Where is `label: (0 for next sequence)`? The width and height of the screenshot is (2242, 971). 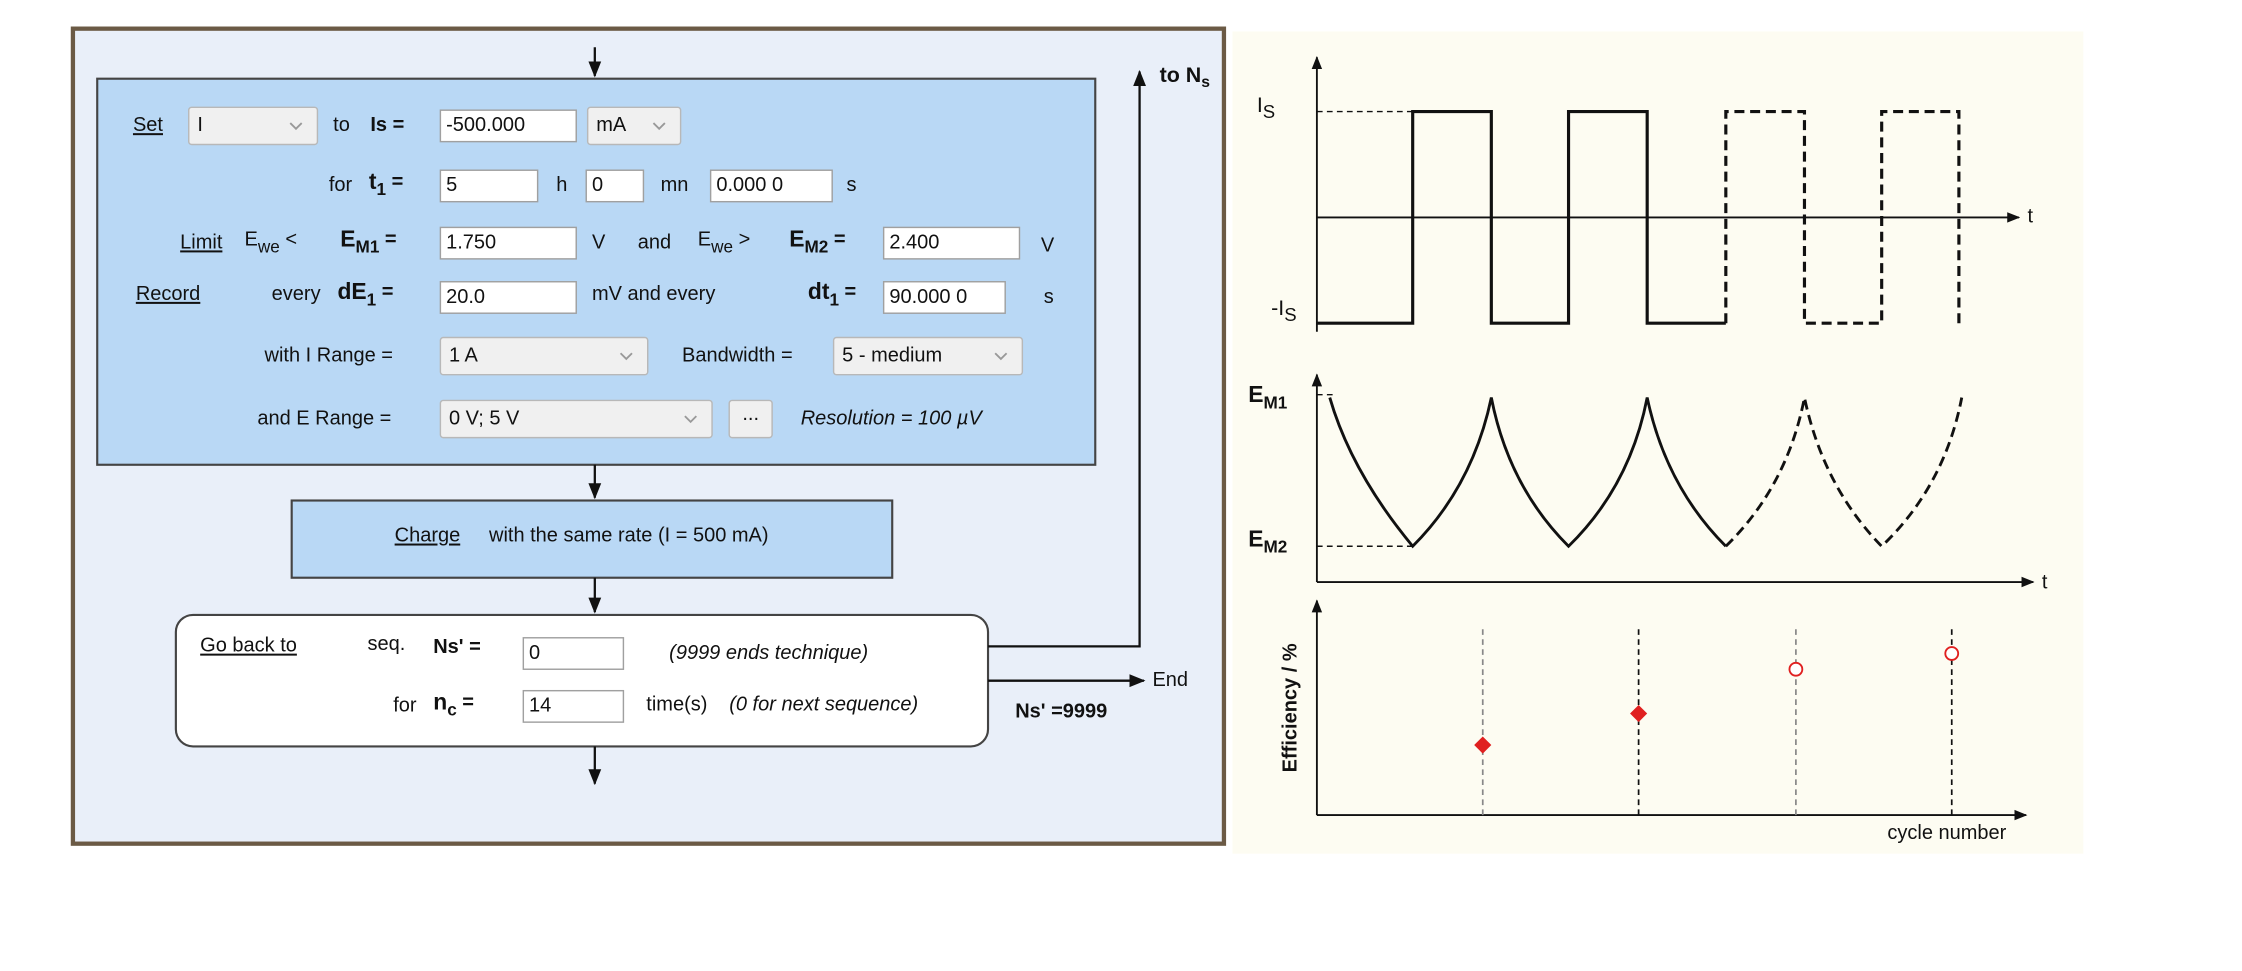
label: (0 for next sequence) is located at coordinates (823, 704).